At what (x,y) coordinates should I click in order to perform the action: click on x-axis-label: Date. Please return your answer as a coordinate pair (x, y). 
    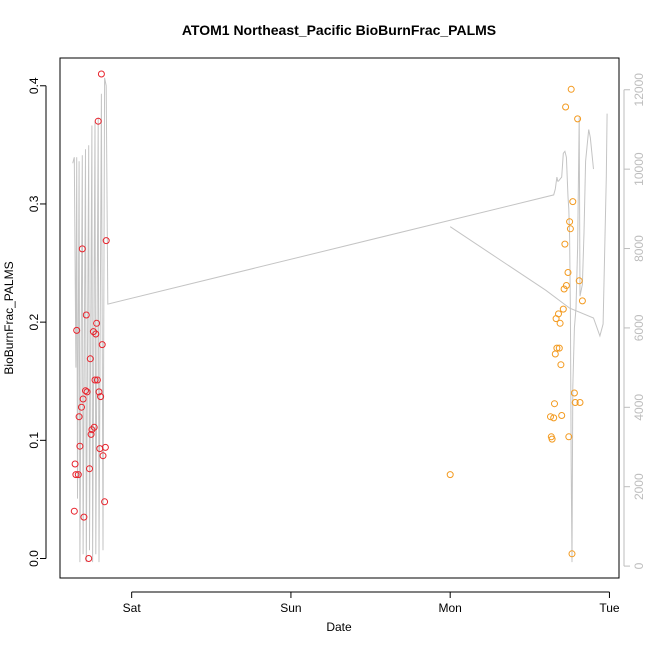
    Looking at the image, I should click on (339, 627).